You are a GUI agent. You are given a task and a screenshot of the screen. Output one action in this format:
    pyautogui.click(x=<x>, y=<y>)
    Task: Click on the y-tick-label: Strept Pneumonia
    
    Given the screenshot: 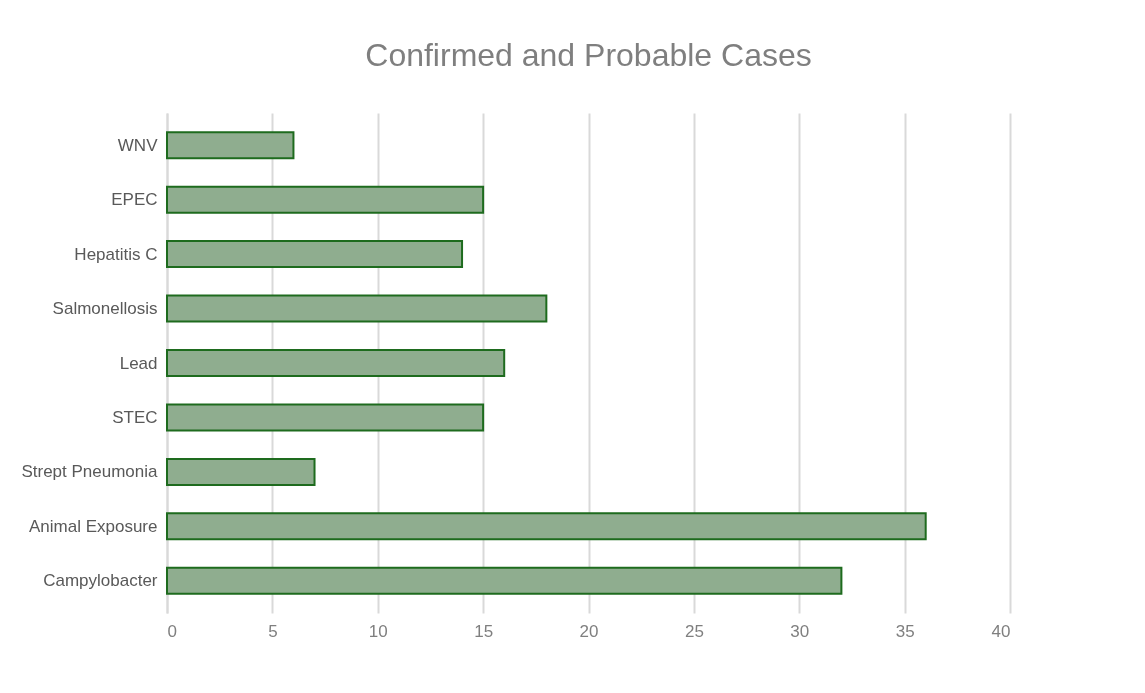 What is the action you would take?
    pyautogui.click(x=90, y=472)
    